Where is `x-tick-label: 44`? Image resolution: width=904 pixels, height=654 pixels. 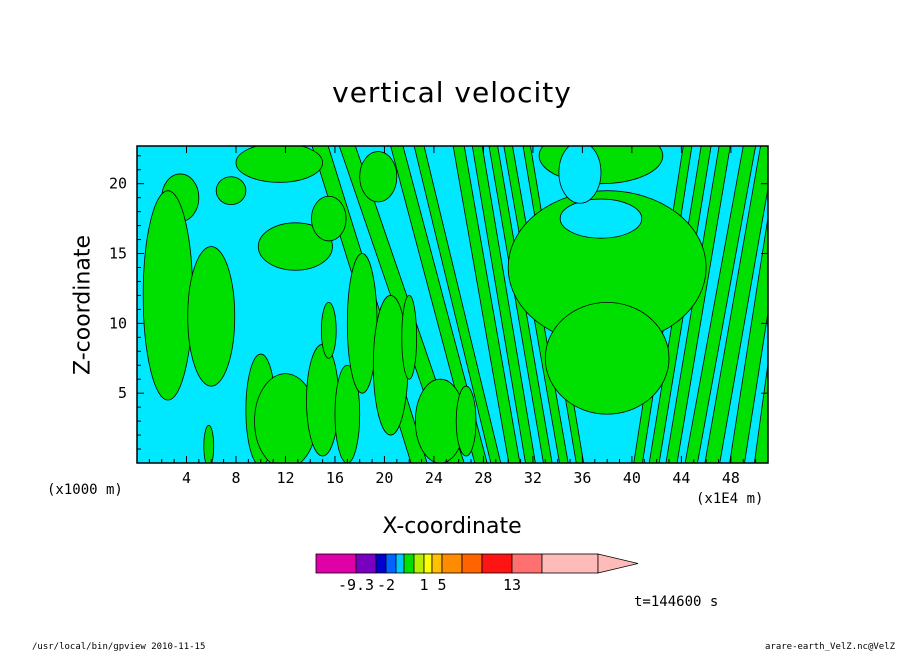
x-tick-label: 44 is located at coordinates (681, 478).